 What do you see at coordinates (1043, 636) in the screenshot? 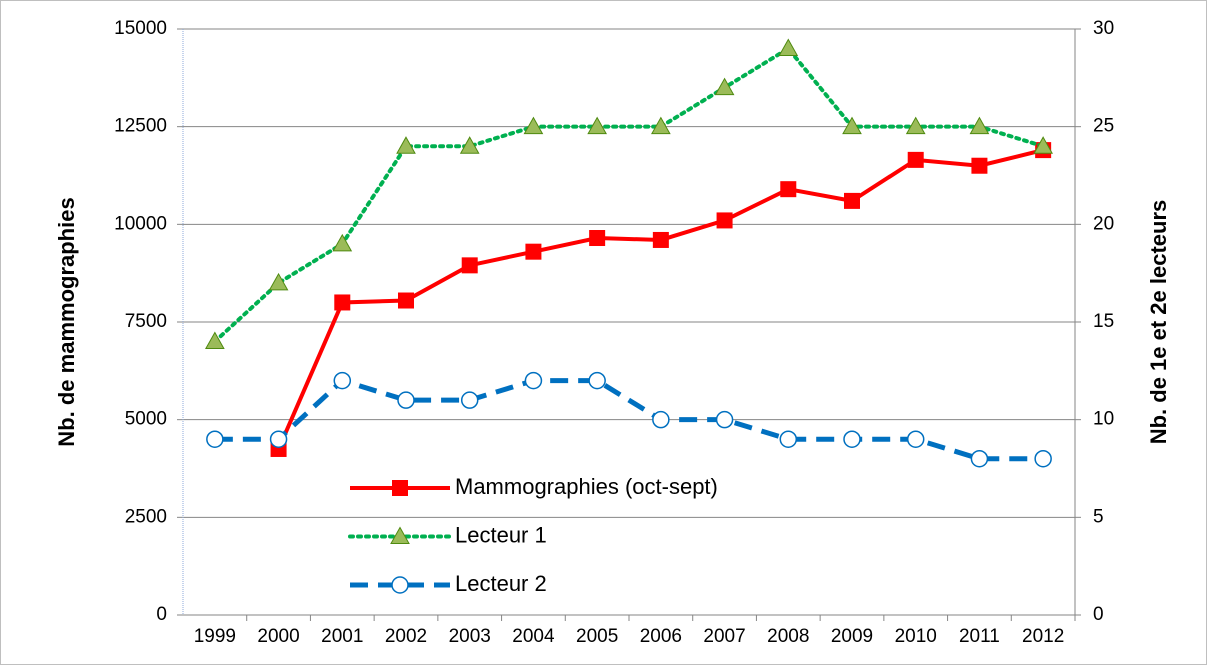
I see `x-tick-label: 2012` at bounding box center [1043, 636].